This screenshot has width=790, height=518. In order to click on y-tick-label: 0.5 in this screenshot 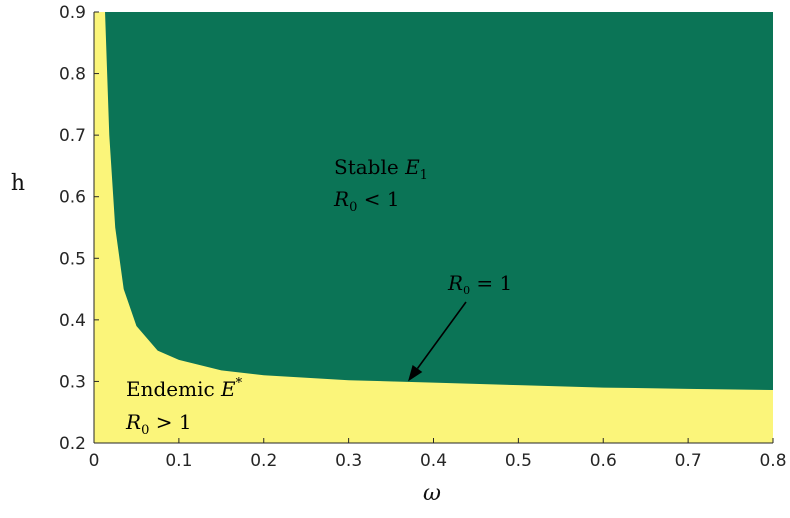, I will do `click(72, 259)`.